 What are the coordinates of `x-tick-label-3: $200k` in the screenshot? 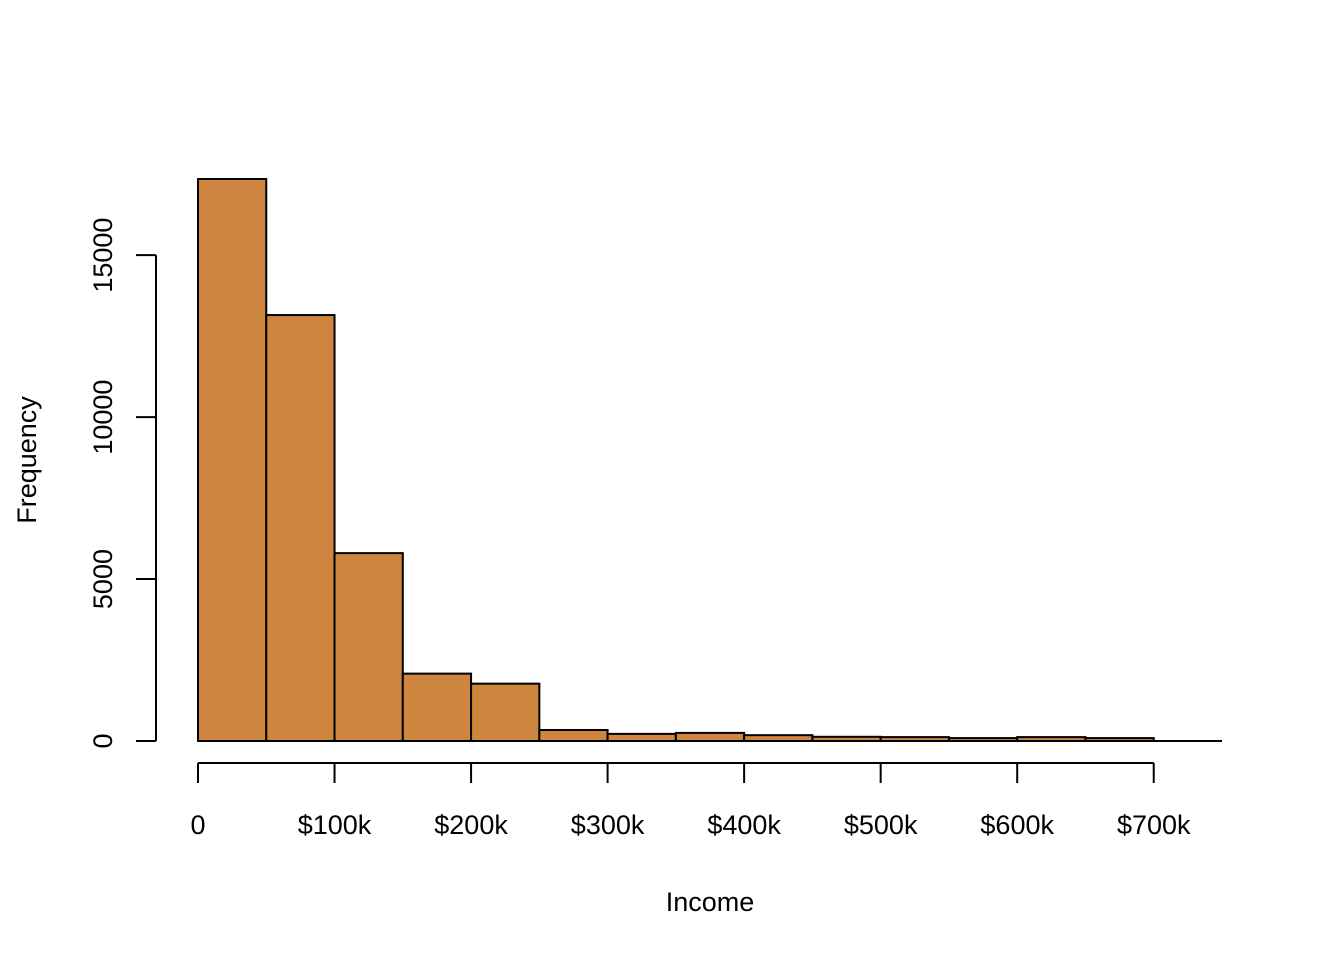 It's located at (471, 825).